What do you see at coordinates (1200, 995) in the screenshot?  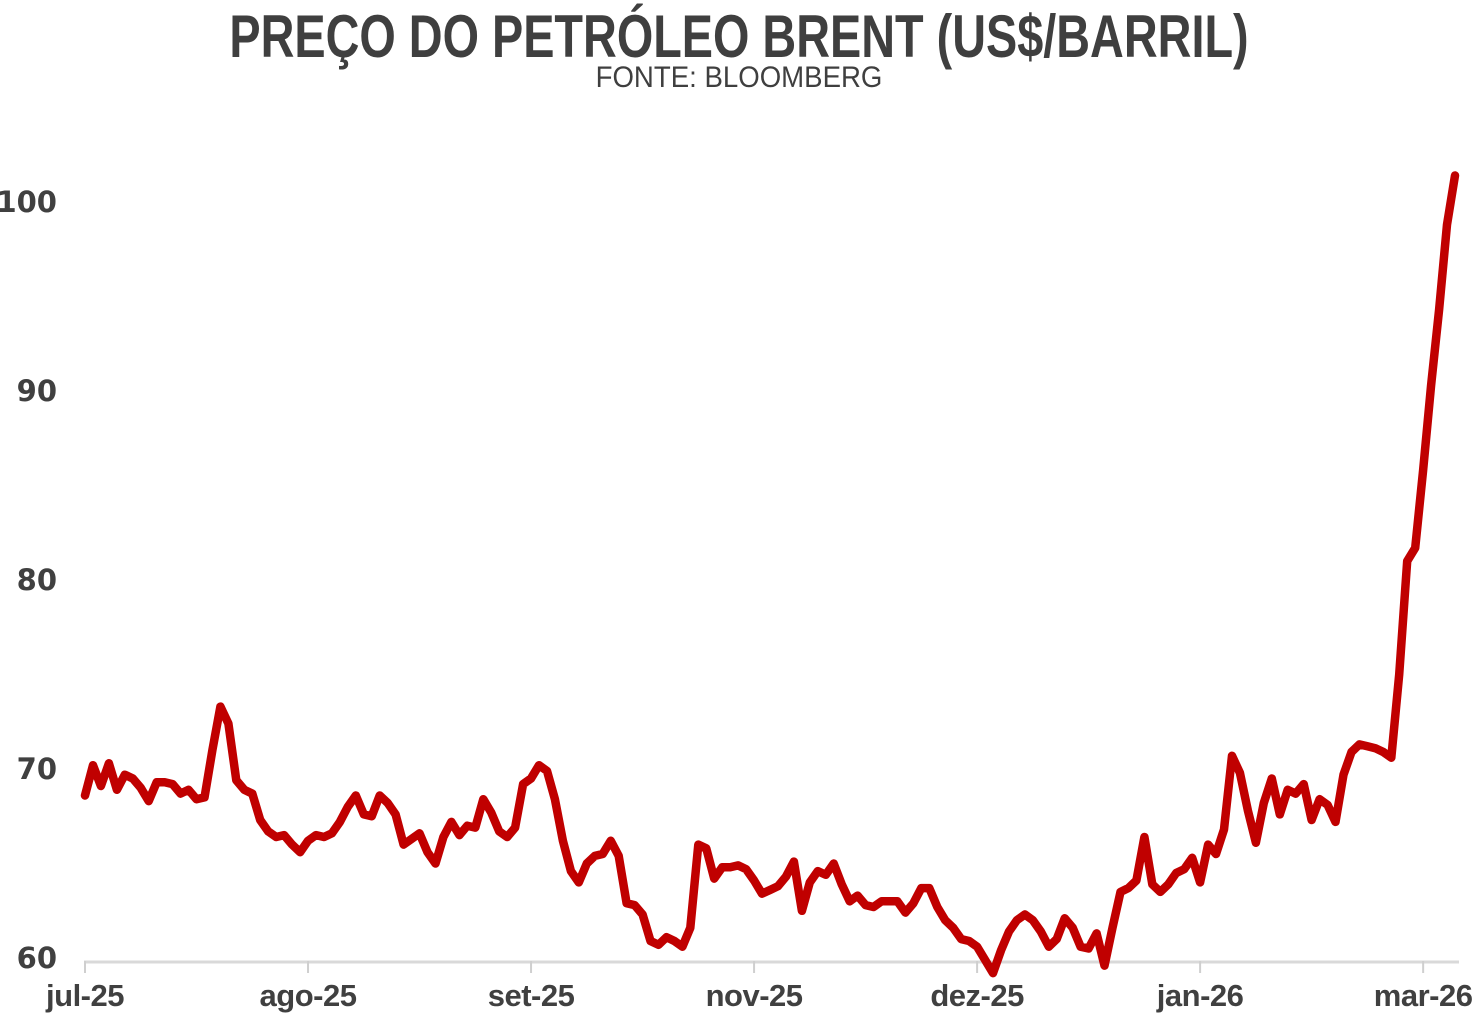 I see `x-axis-label-jan-26: jan-26` at bounding box center [1200, 995].